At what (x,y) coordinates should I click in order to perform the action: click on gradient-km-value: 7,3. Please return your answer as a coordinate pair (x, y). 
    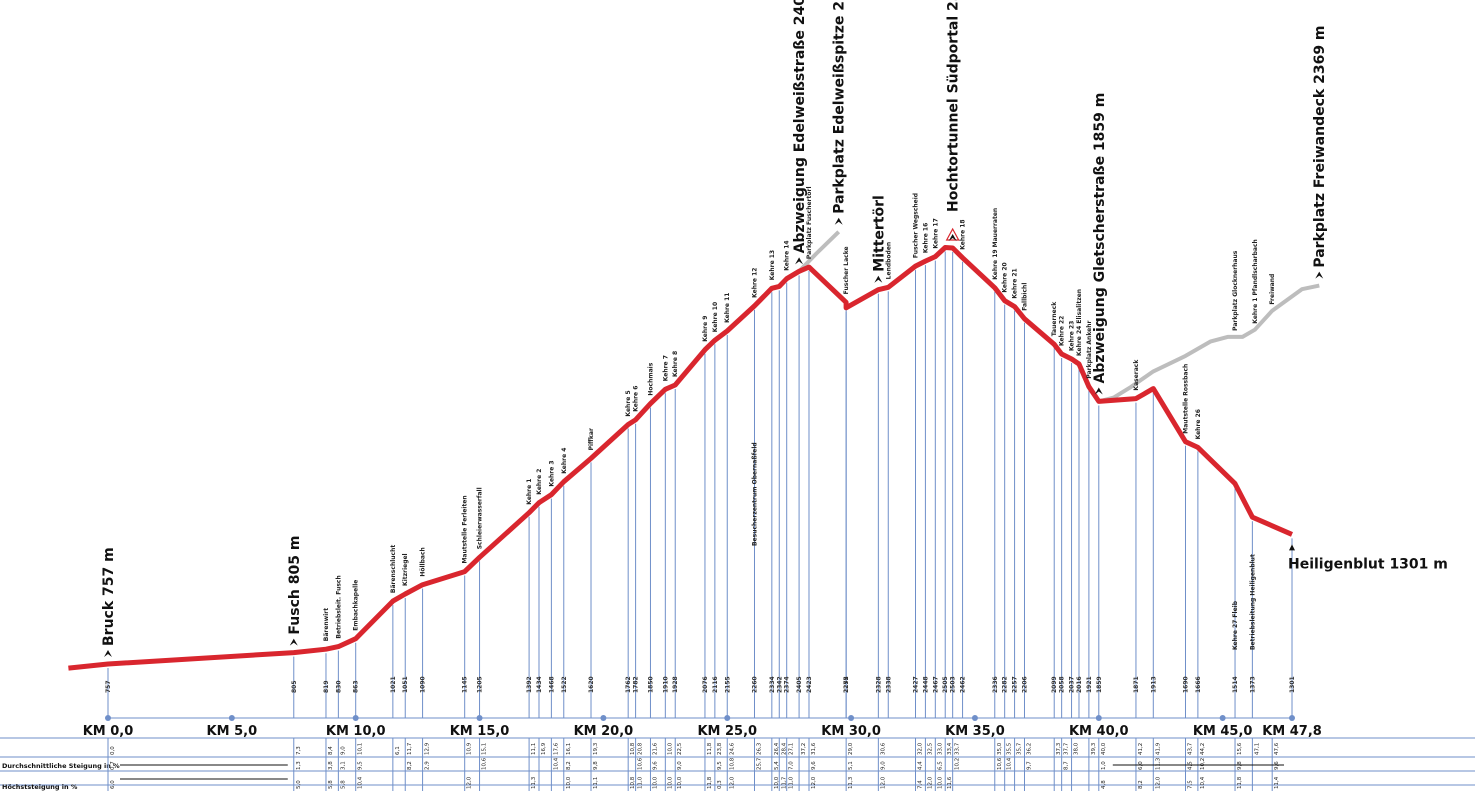
    Looking at the image, I should click on (299, 750).